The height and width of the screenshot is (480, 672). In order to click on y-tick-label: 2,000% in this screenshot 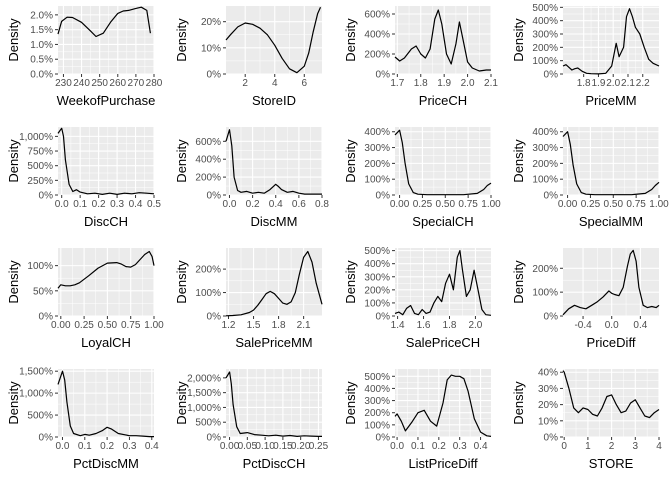, I will do `click(204, 378)`.